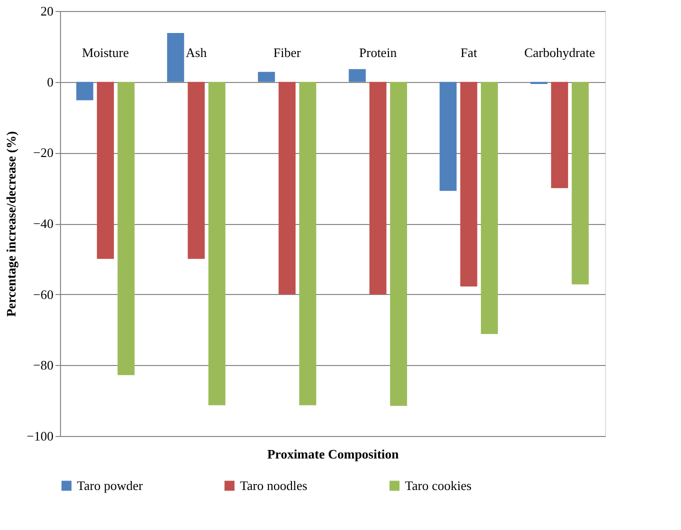 This screenshot has height=530, width=681. What do you see at coordinates (110, 485) in the screenshot?
I see `legend-label: Taro powder` at bounding box center [110, 485].